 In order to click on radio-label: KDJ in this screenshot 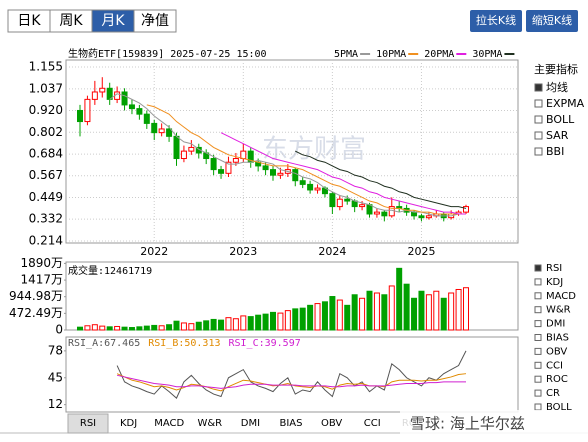, I will do `click(554, 282)`.